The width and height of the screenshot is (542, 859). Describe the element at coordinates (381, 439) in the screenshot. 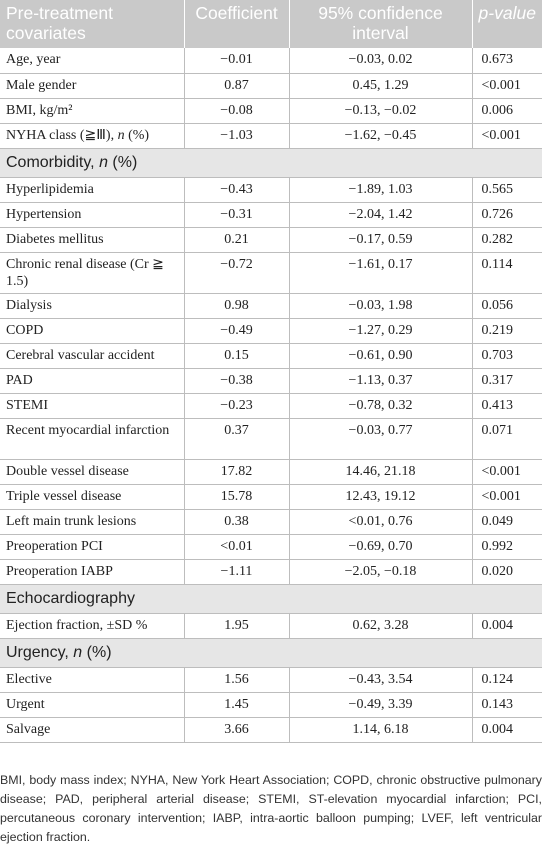

I see `row-ci: −0.03, 0.77` at that location.